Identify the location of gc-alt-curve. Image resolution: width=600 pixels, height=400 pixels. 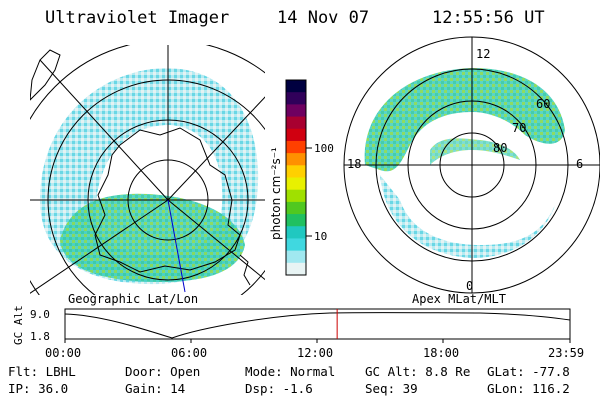
(317, 325).